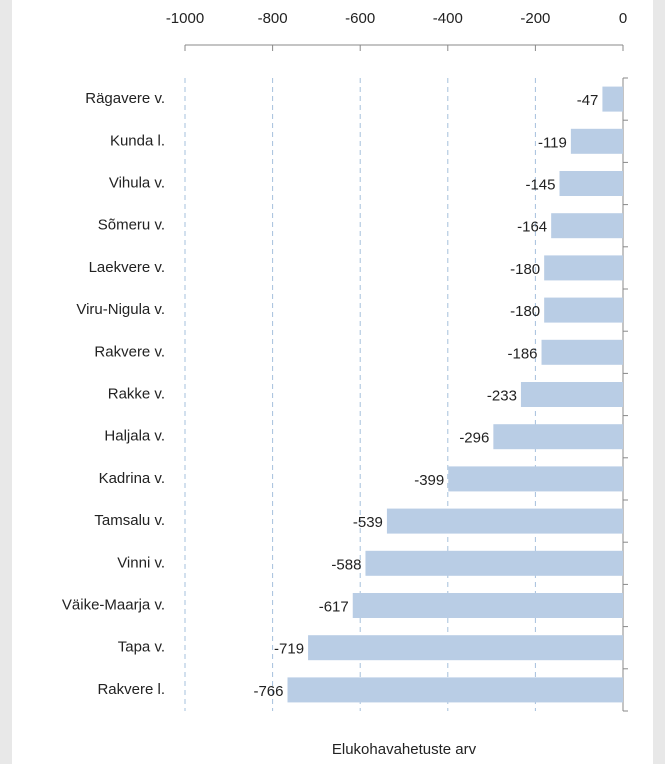  I want to click on x-tick-label: -400, so click(448, 18).